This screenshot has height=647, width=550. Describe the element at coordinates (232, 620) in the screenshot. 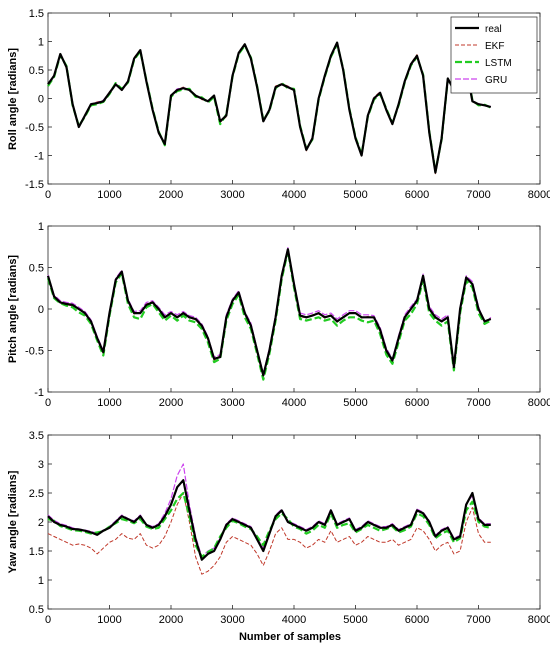

I see `yaw-x-tick-label: 3000` at that location.